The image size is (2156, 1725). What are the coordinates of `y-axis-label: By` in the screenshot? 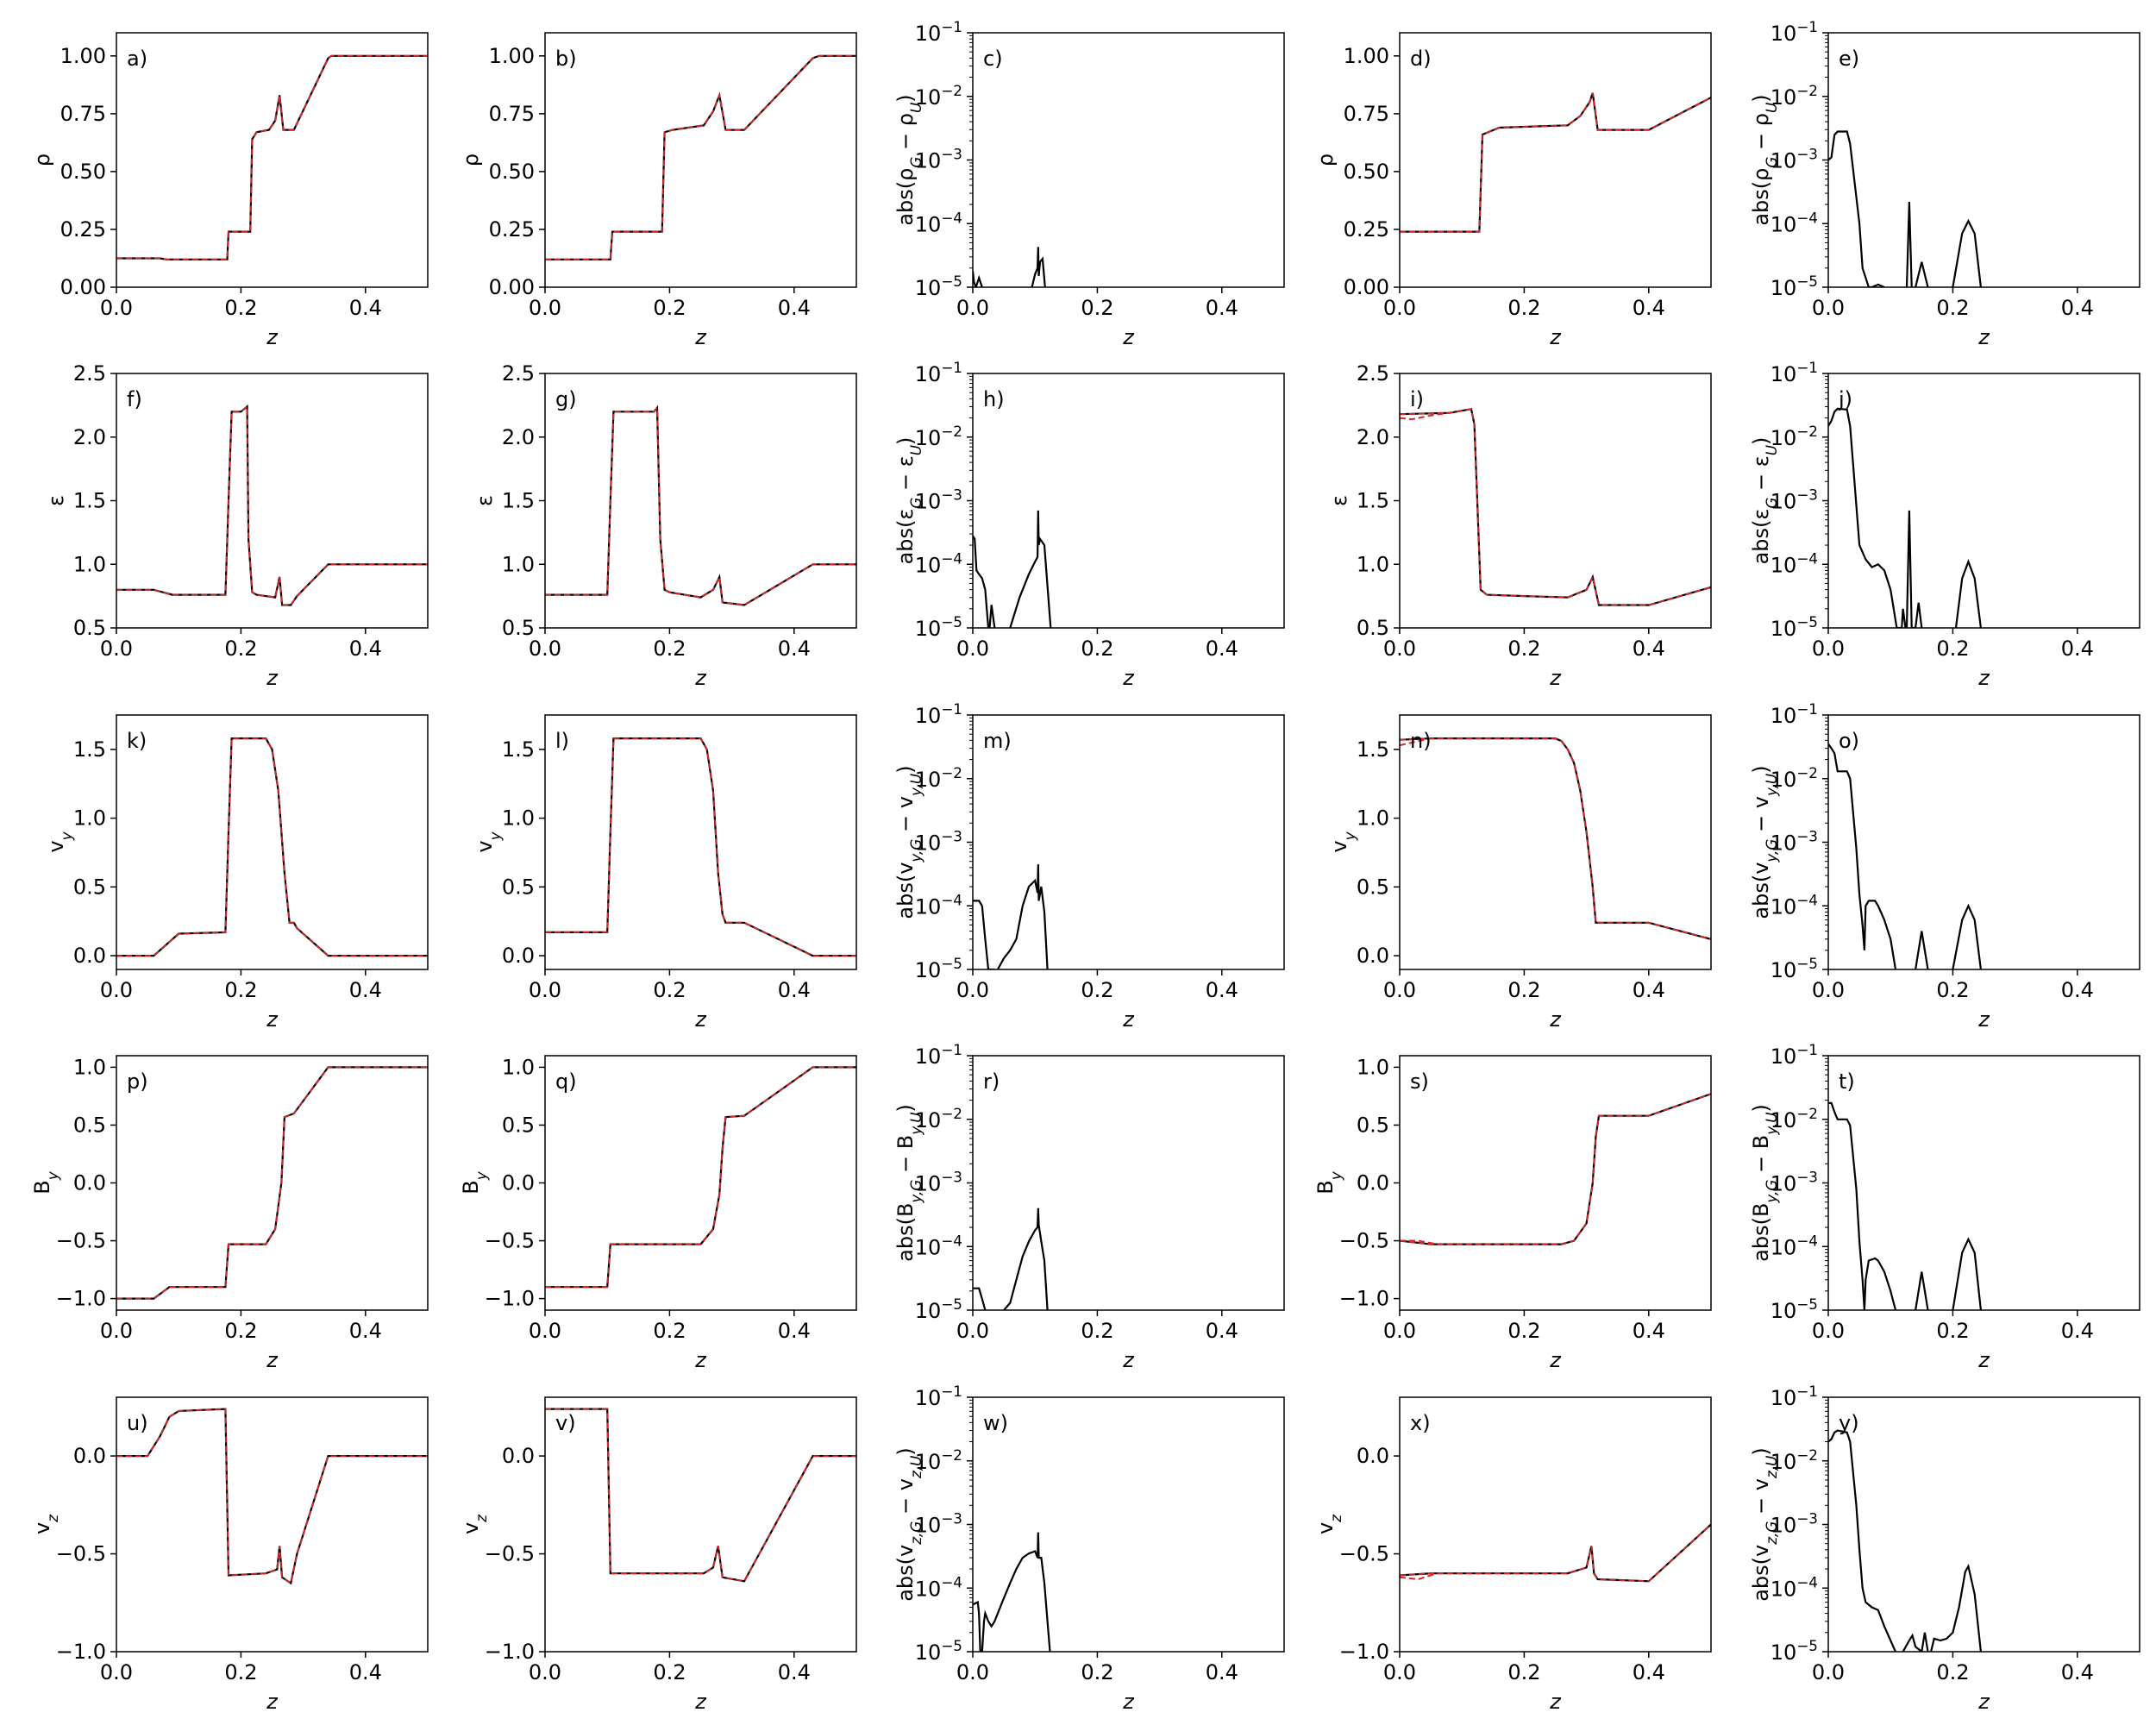 It's located at (45, 1182).